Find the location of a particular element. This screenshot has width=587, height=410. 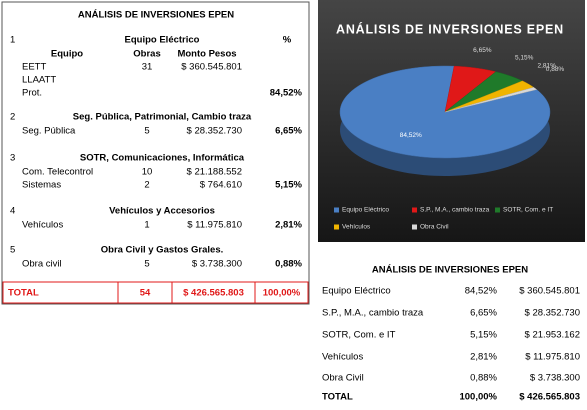

legend-label: SOTR, Com. e IT is located at coordinates (528, 210).